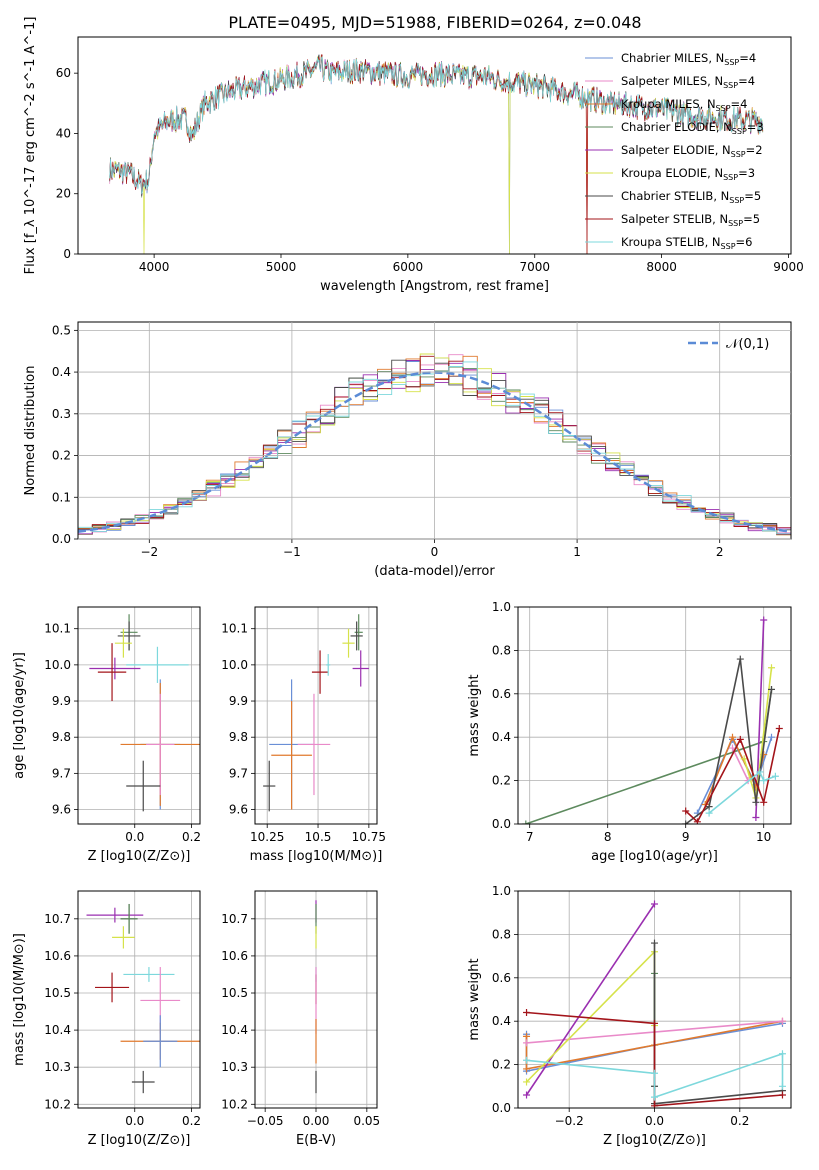 The height and width of the screenshot is (1170, 819). I want to click on frame-mass_vs_ebv, so click(316, 999).